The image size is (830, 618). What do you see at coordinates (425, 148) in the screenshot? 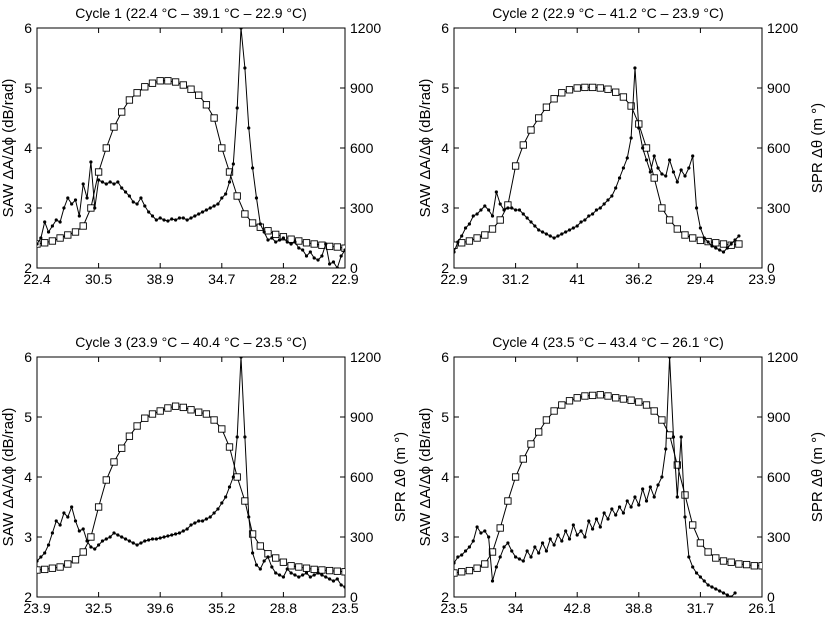
I see `y-left-axis-label: SAW ΔA/Δϕ (dB/rad)` at bounding box center [425, 148].